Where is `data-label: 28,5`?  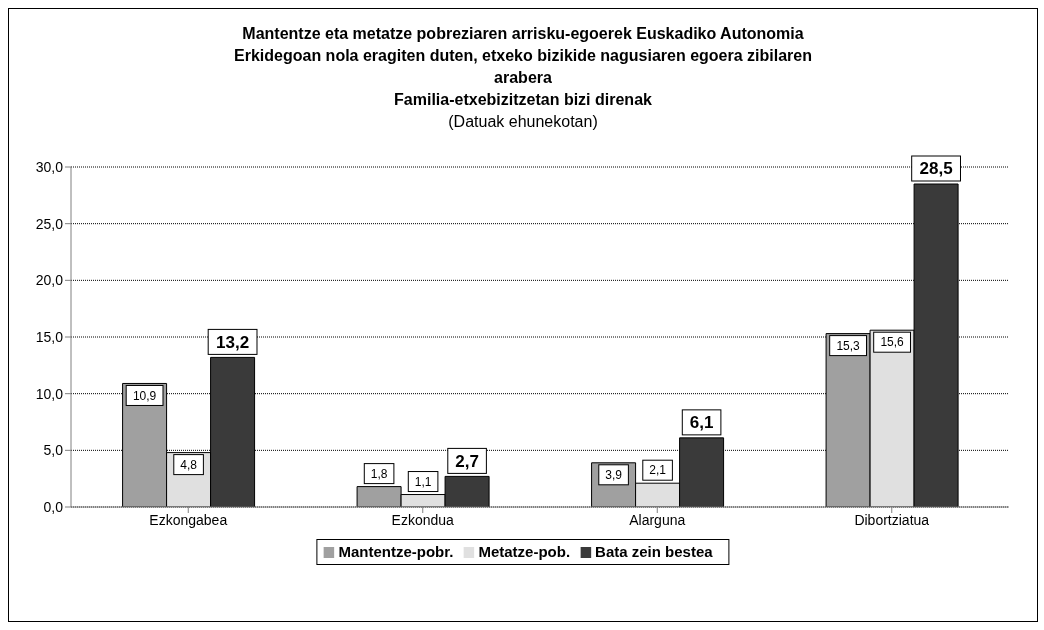
data-label: 28,5 is located at coordinates (936, 169).